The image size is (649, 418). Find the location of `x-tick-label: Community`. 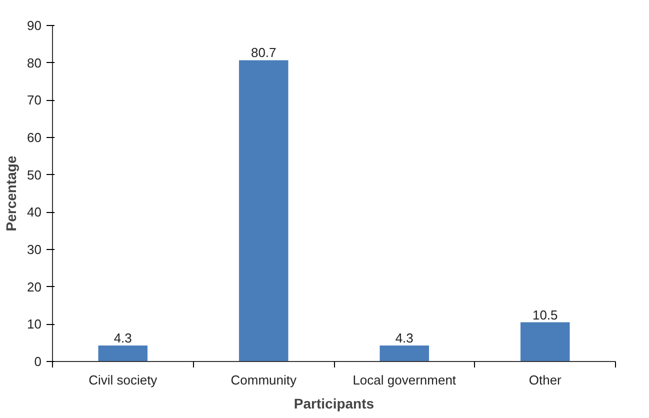

x-tick-label: Community is located at coordinates (263, 380).